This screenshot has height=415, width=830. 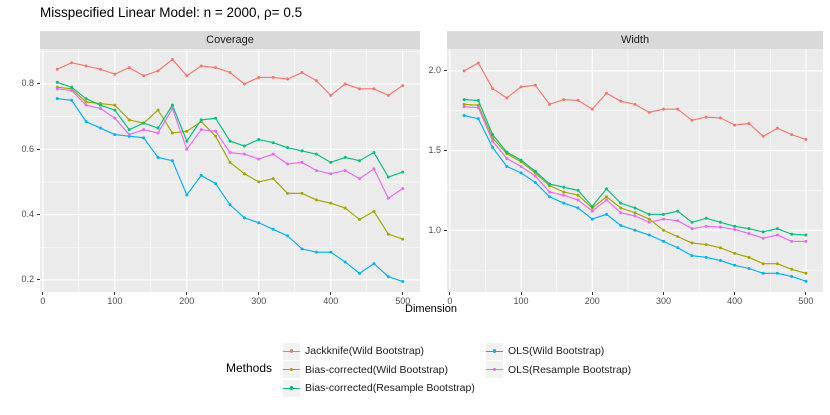 What do you see at coordinates (187, 301) in the screenshot?
I see `x-tick-label: 200` at bounding box center [187, 301].